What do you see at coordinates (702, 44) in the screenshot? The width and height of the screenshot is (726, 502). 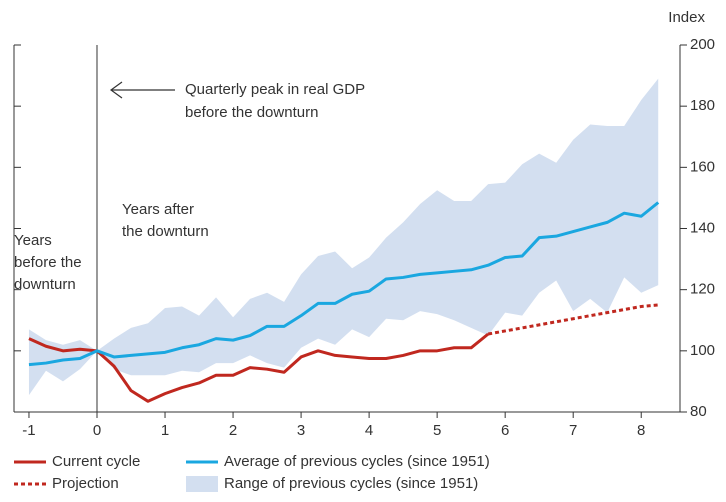 I see `y-tick-label: 200` at bounding box center [702, 44].